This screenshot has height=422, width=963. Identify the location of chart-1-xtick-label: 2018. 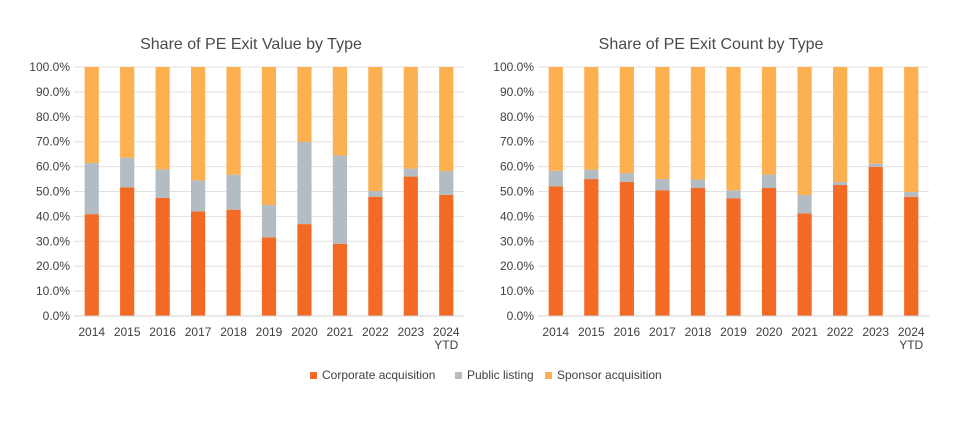
(698, 332).